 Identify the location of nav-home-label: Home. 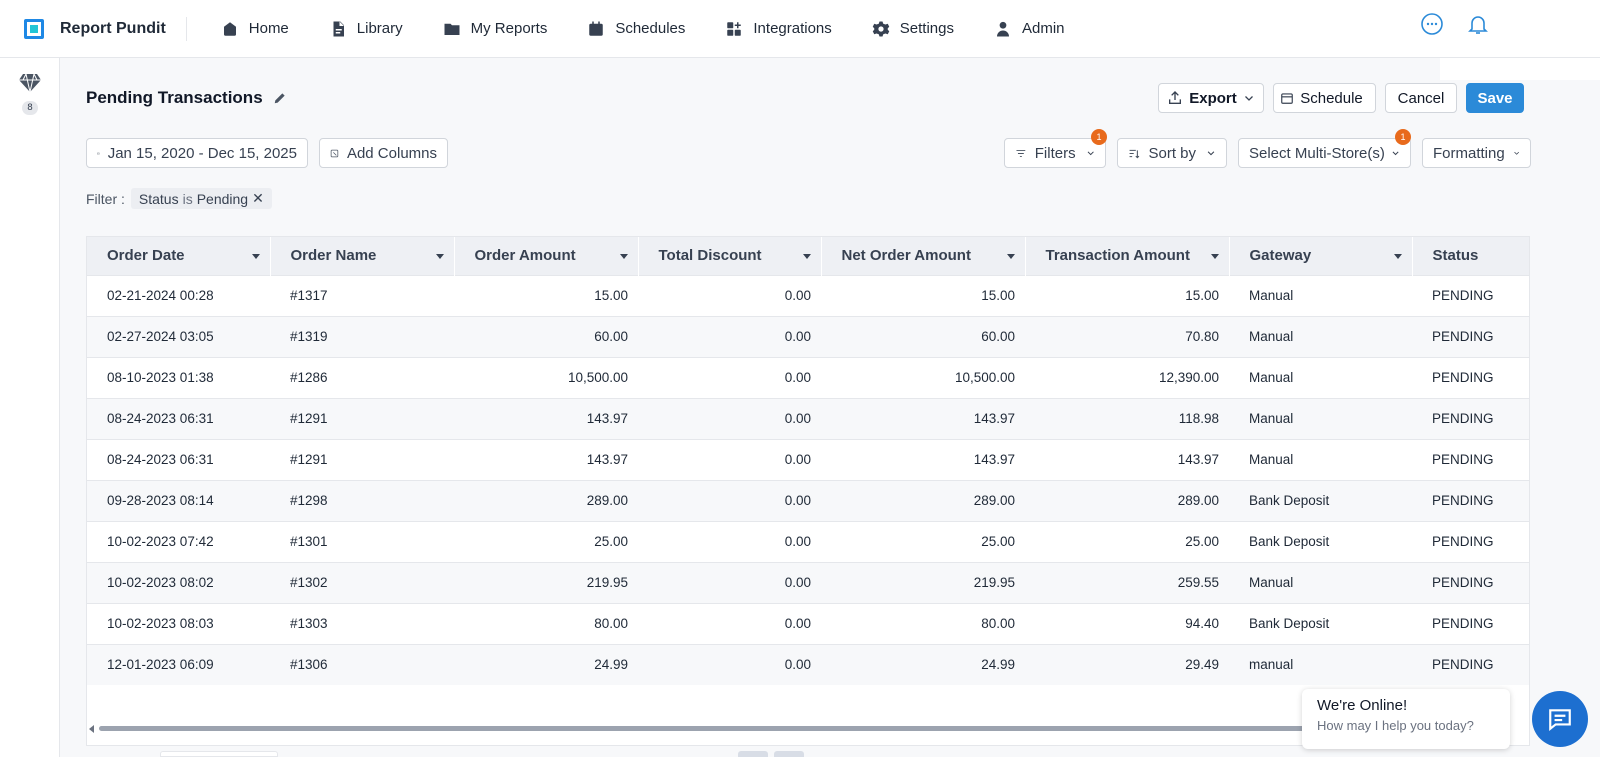
(268, 28).